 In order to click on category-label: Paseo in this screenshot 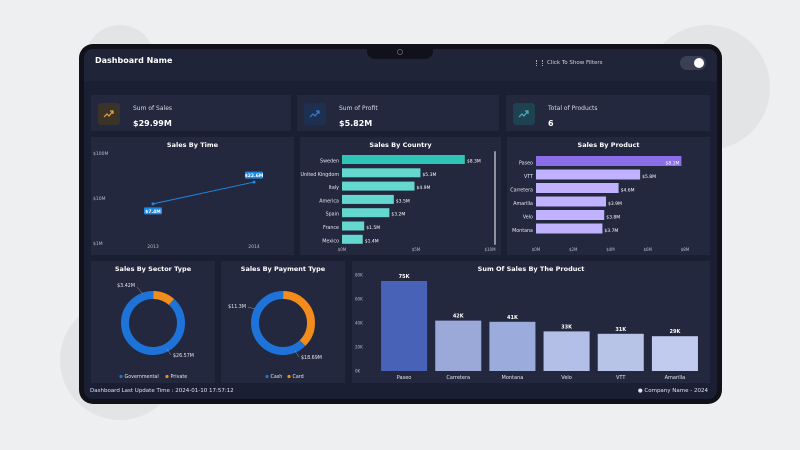, I will do `click(404, 378)`.